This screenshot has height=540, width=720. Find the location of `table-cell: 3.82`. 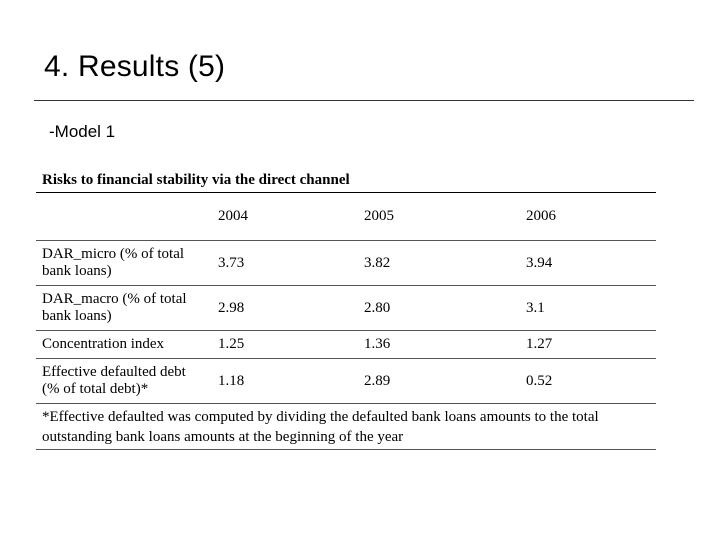

table-cell: 3.82 is located at coordinates (377, 262).